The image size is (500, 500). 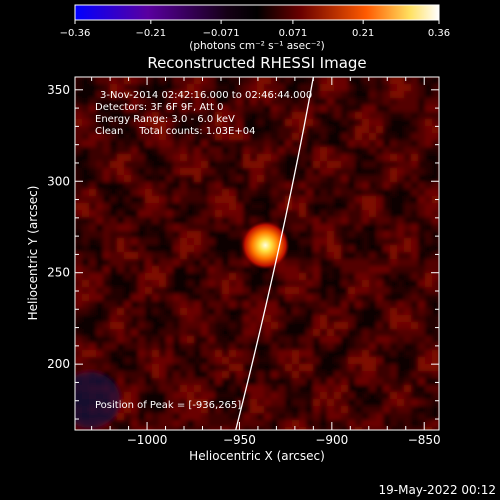 I want to click on peak-position-label: Position of Peak = [-936,265], so click(x=168, y=405).